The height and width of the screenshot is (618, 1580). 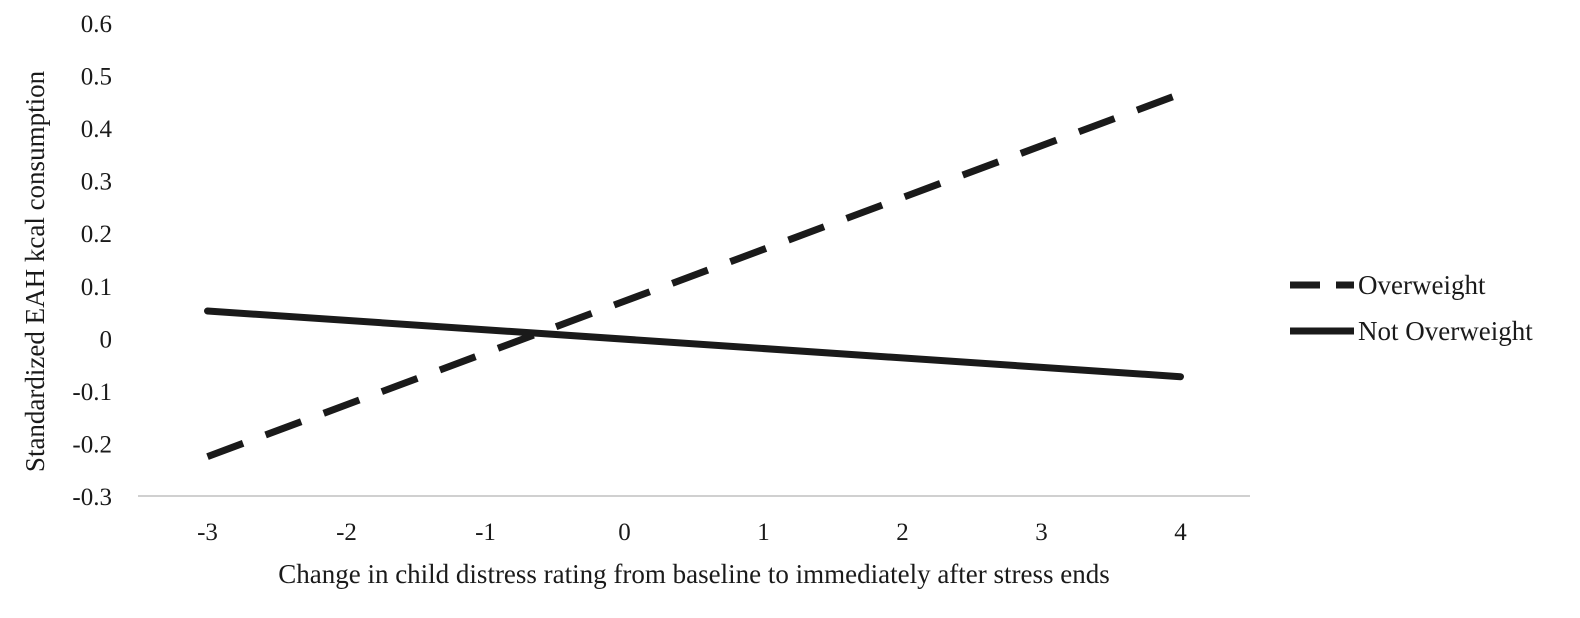 What do you see at coordinates (96, 287) in the screenshot?
I see `y-tick-label: 0.1` at bounding box center [96, 287].